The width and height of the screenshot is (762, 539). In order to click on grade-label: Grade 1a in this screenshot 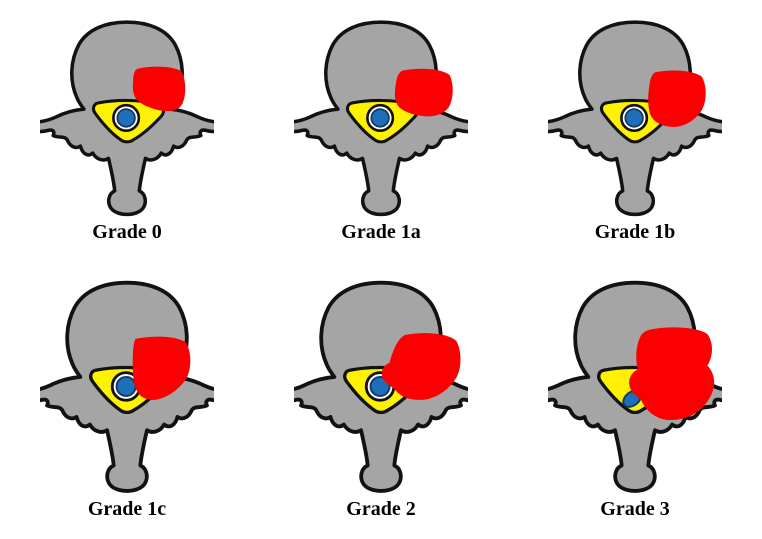, I will do `click(381, 231)`.